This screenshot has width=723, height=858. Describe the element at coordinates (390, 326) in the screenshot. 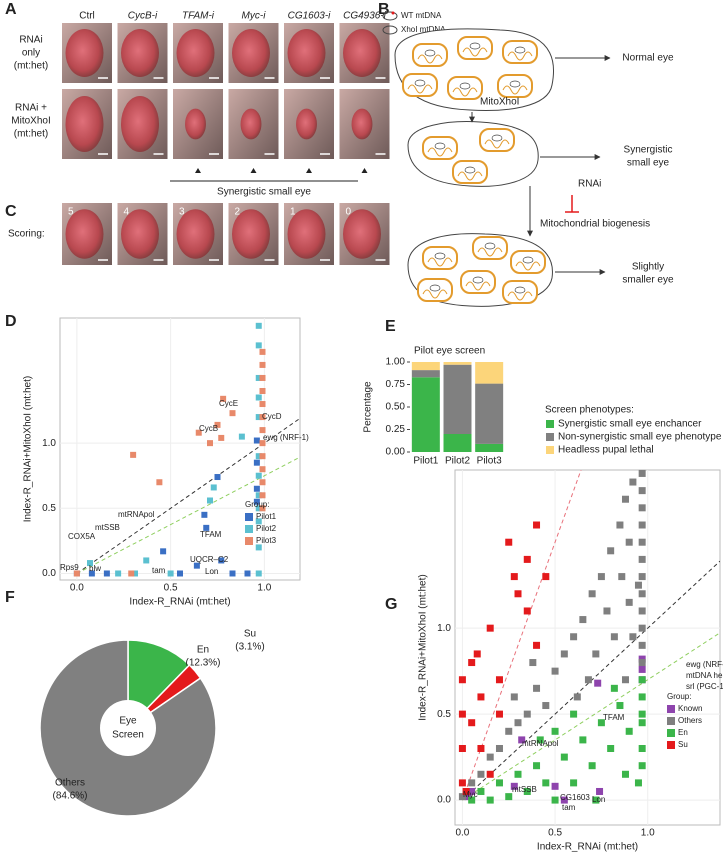

I see `label: E` at that location.